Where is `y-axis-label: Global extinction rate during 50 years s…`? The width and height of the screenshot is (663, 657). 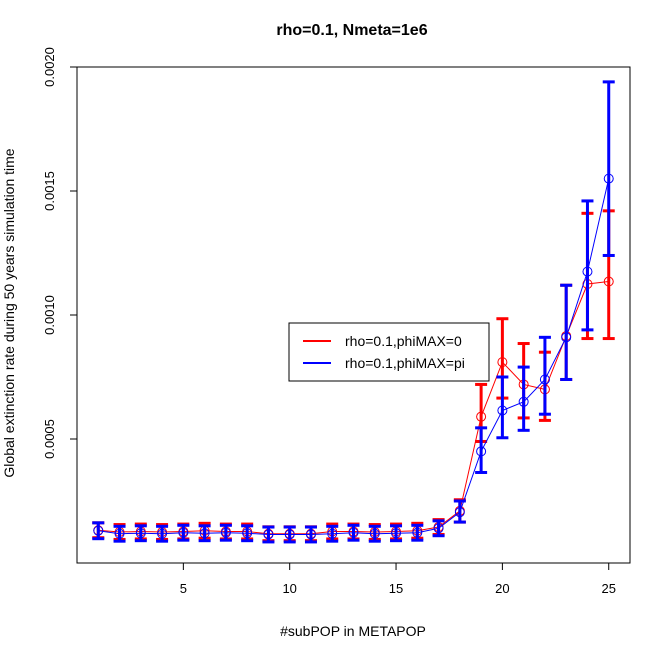
y-axis-label: Global extinction rate during 50 years s… is located at coordinates (9, 312).